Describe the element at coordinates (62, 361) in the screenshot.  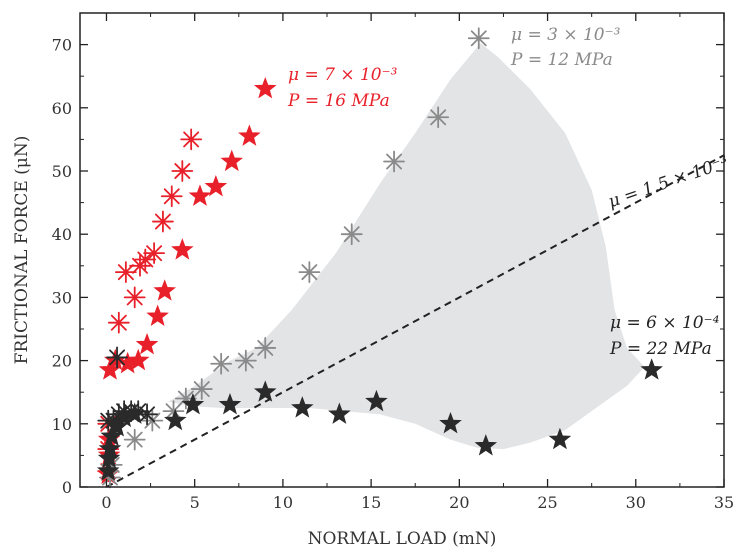
I see `y-tick-label: 20` at that location.